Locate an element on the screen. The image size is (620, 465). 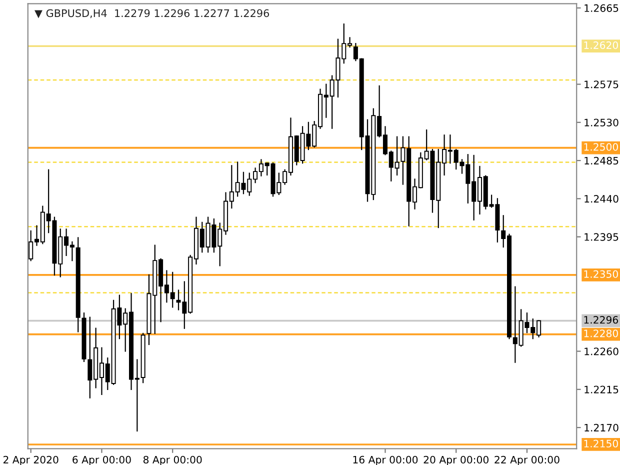
y-tick-label: 1.2395 is located at coordinates (601, 237).